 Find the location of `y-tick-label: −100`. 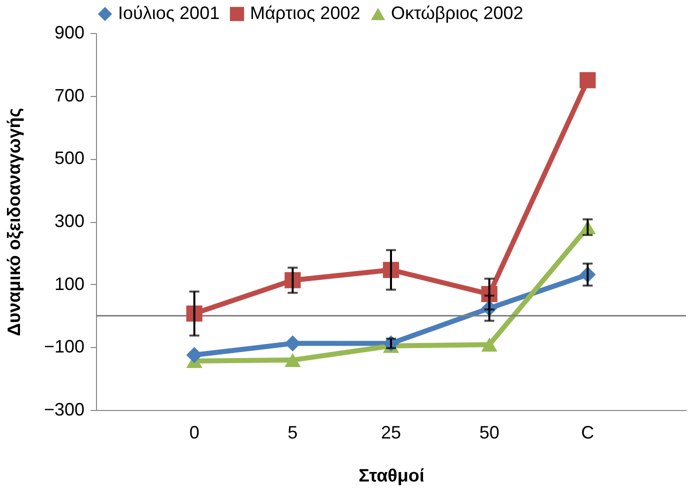

y-tick-label: −100 is located at coordinates (64, 346).